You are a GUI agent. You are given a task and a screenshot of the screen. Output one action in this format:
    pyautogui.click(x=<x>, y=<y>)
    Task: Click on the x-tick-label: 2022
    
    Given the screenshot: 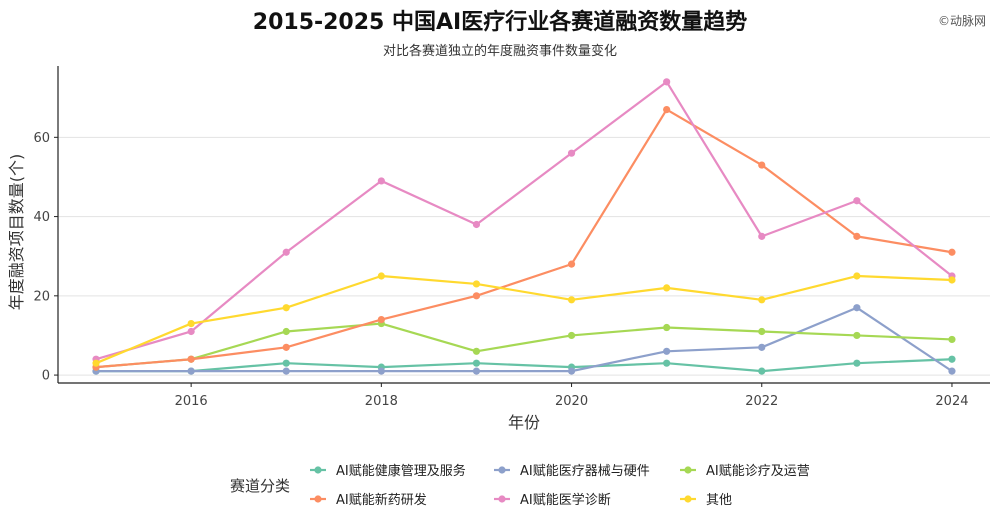 What is the action you would take?
    pyautogui.click(x=761, y=401)
    